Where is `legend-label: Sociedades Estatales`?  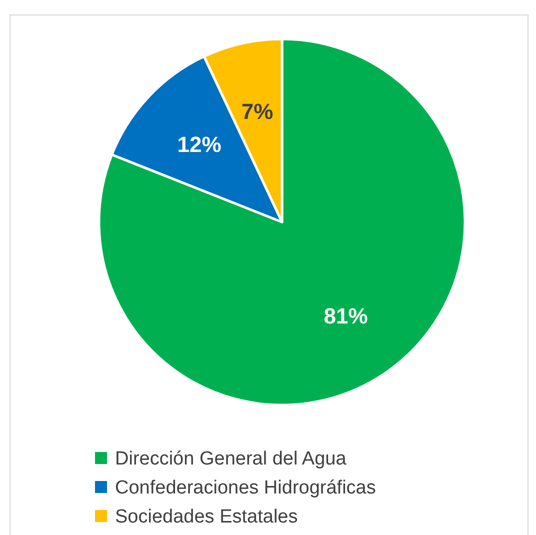 legend-label: Sociedades Estatales is located at coordinates (206, 517).